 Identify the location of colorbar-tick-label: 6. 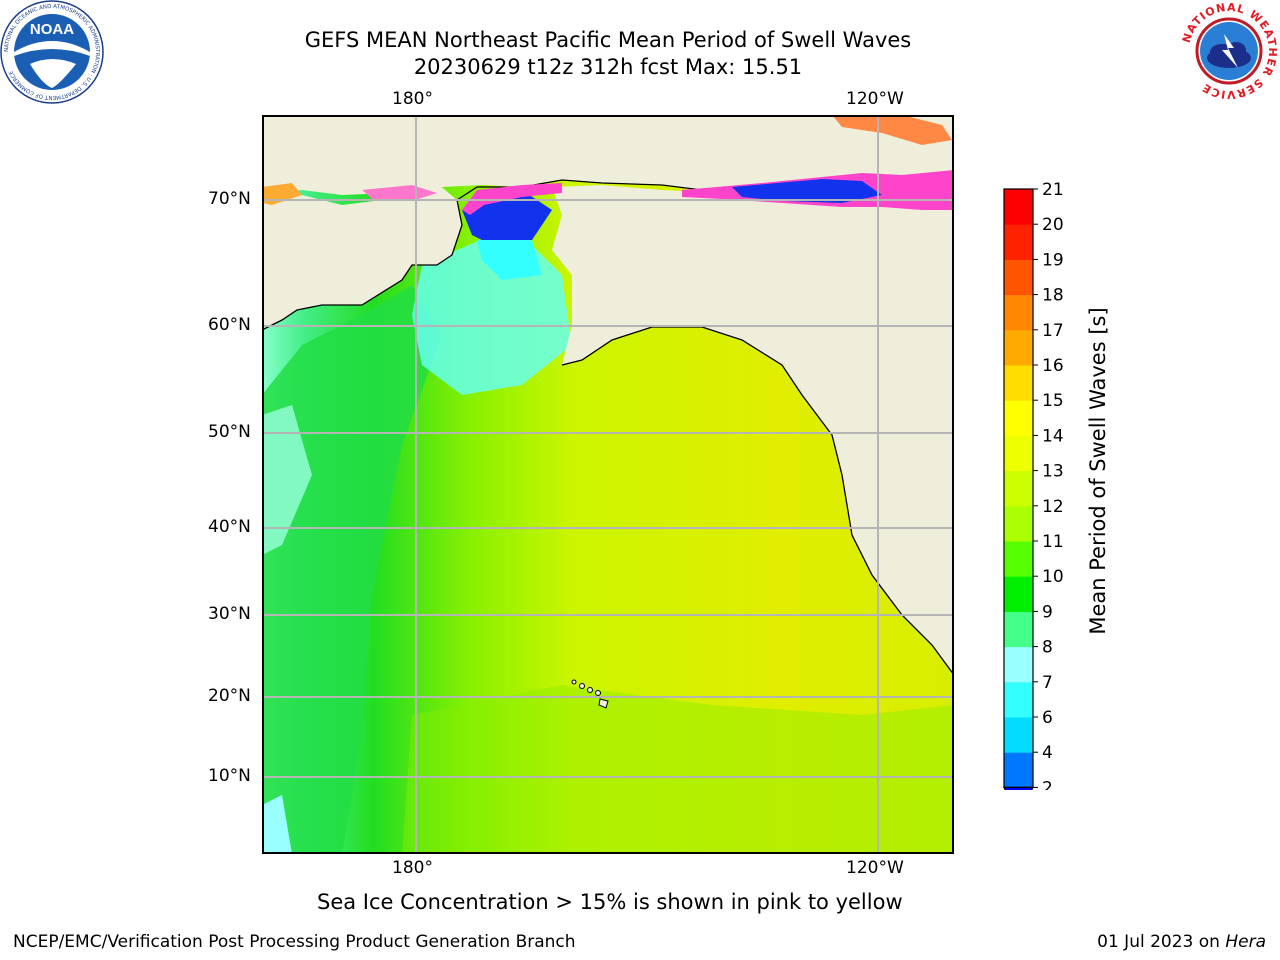
(1047, 718).